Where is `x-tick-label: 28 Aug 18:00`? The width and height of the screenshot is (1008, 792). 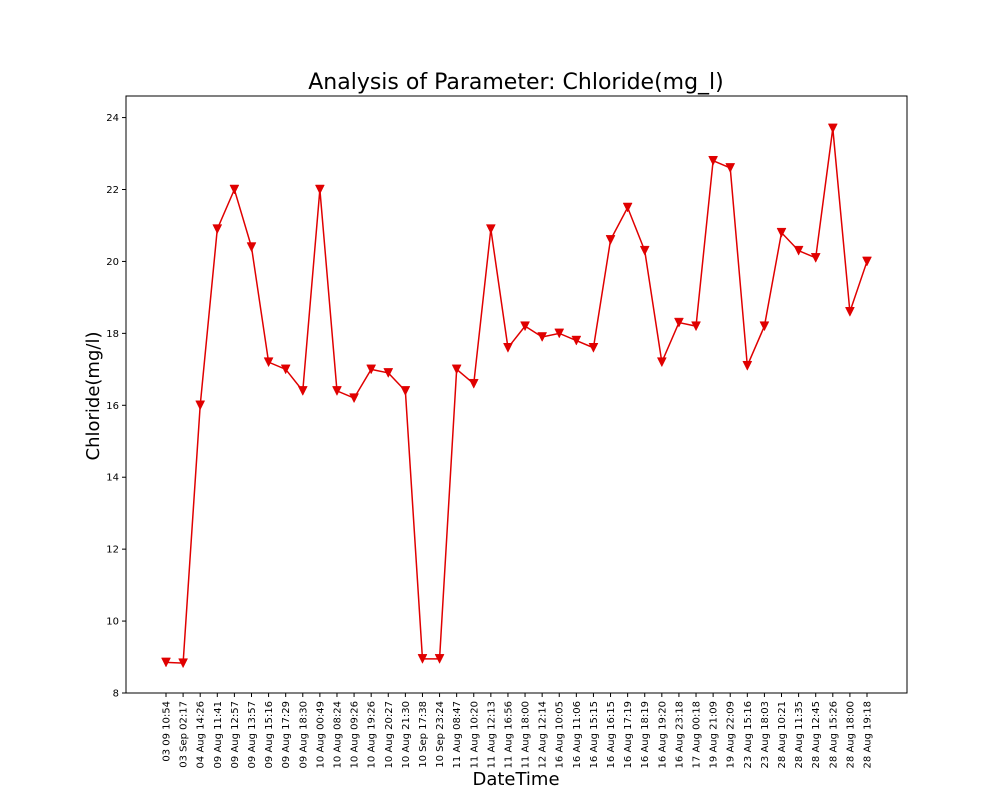
x-tick-label: 28 Aug 18:00 is located at coordinates (850, 734).